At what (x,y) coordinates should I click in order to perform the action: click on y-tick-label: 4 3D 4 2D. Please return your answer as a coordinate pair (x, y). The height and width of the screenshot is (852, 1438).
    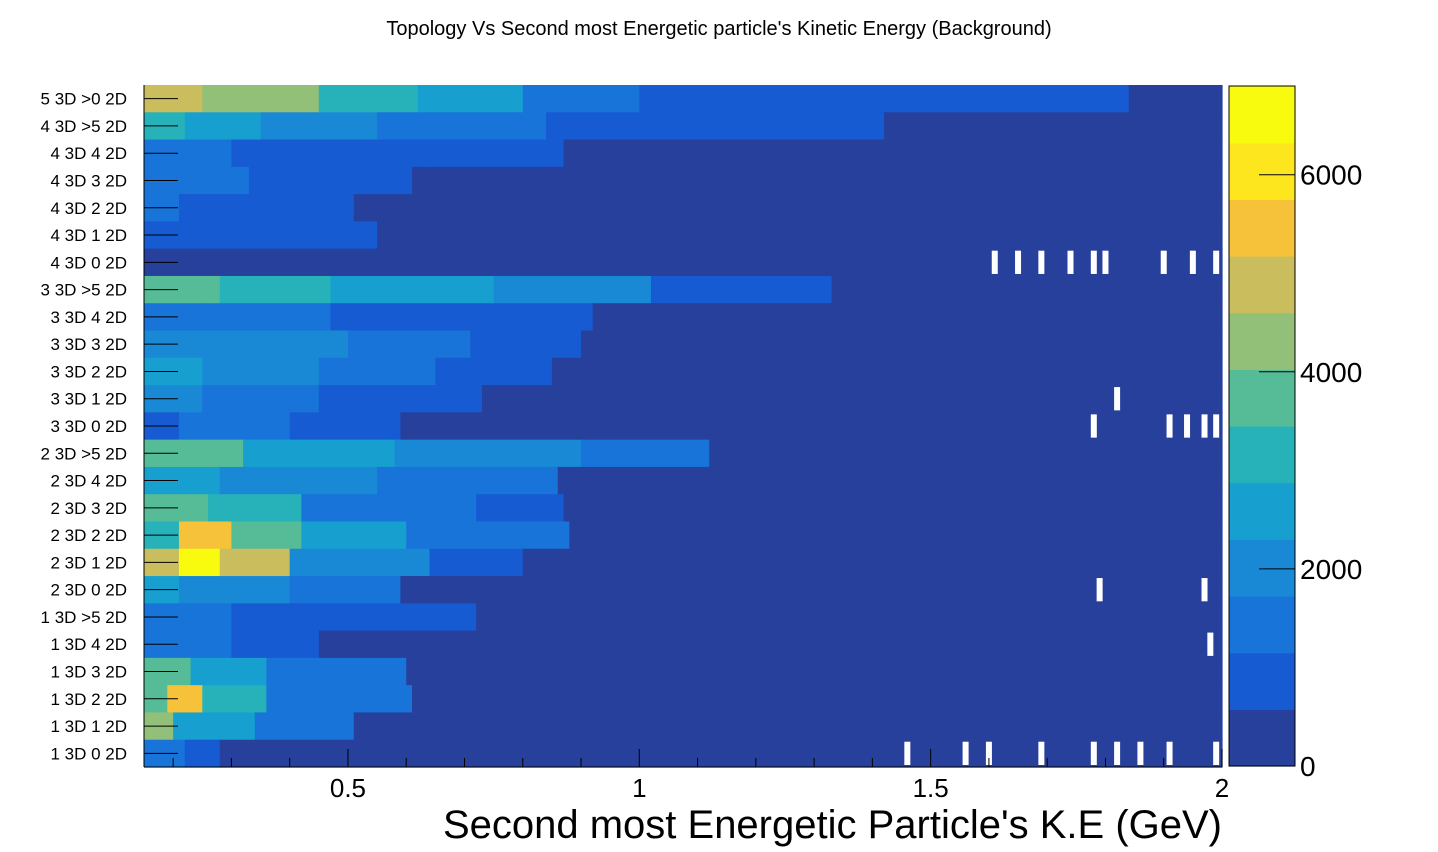
    Looking at the image, I should click on (88, 153).